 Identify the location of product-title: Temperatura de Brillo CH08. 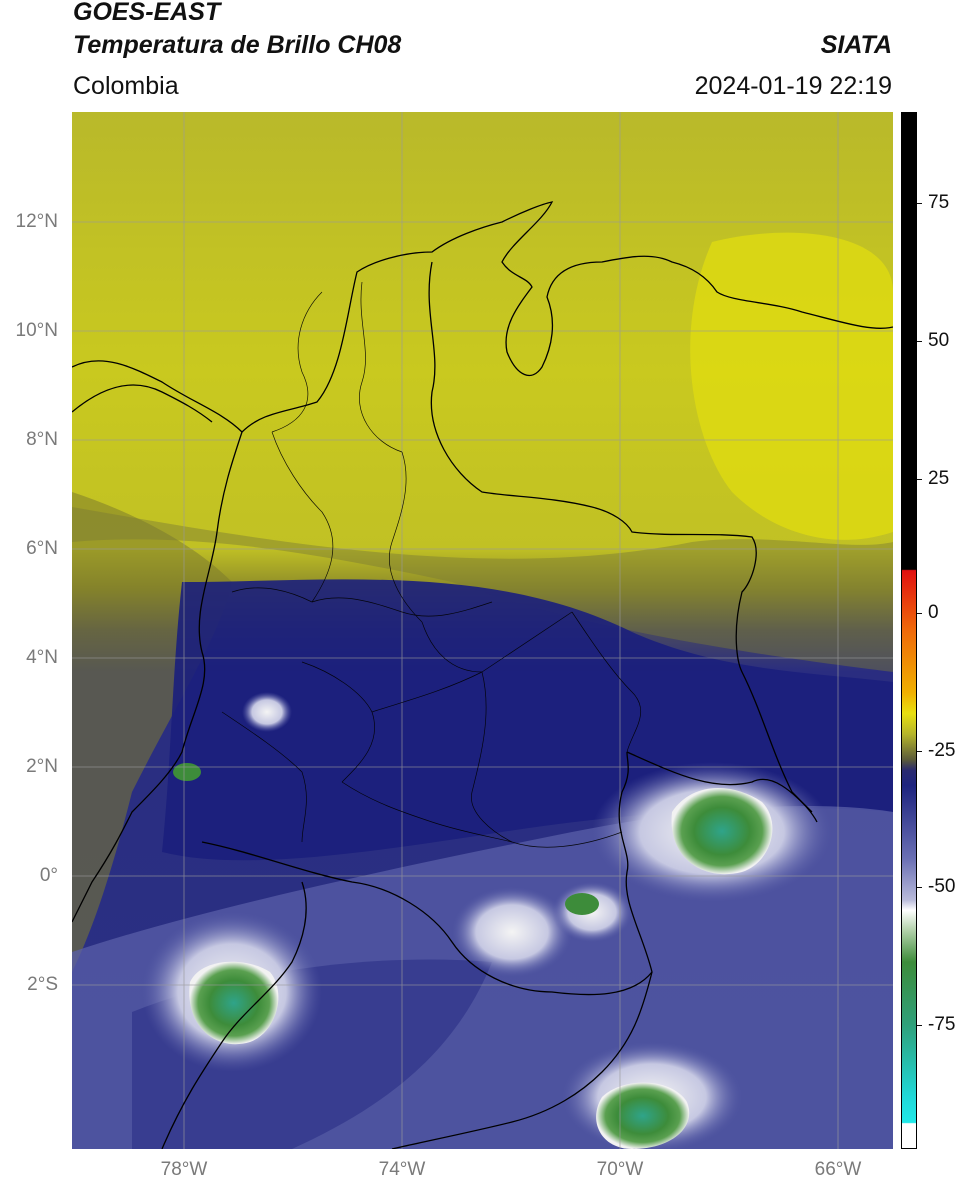
(237, 45).